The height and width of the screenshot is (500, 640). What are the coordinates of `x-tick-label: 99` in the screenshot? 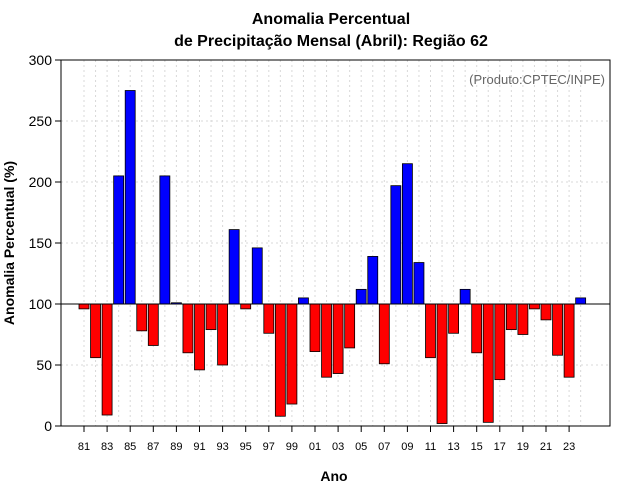 It's located at (292, 447).